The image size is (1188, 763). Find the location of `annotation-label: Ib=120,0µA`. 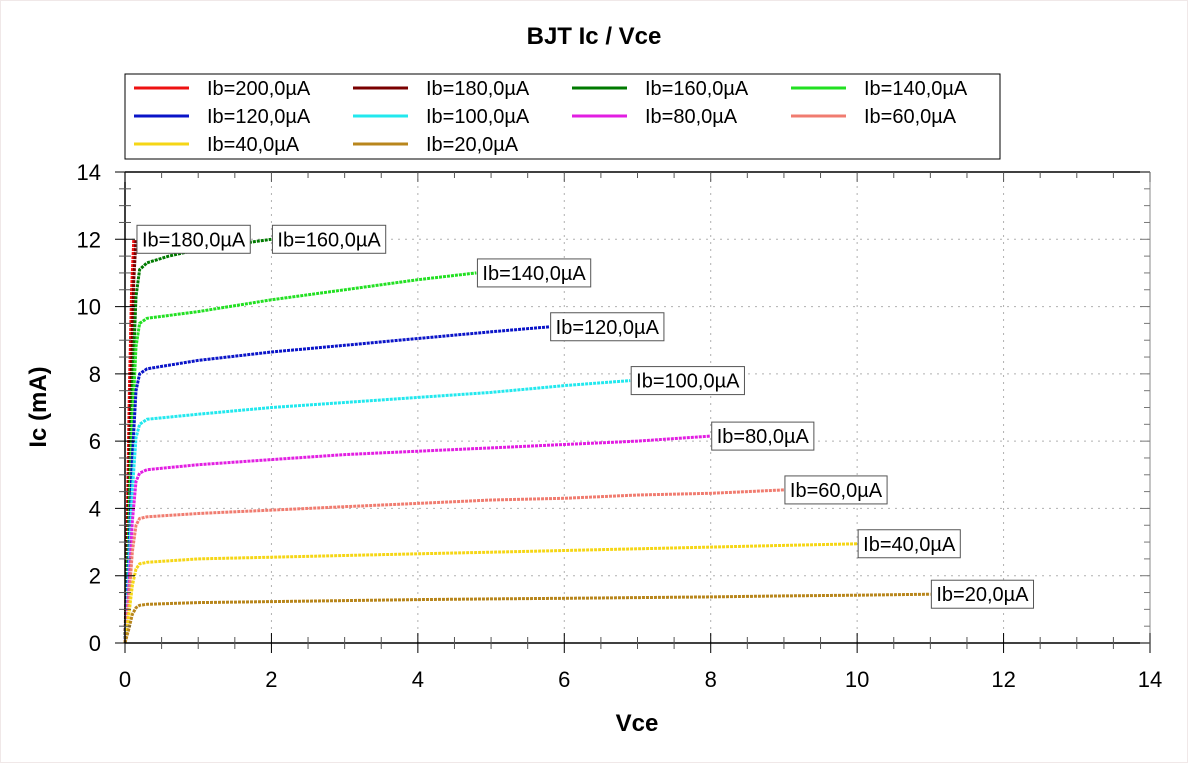

annotation-label: Ib=120,0µA is located at coordinates (608, 328).